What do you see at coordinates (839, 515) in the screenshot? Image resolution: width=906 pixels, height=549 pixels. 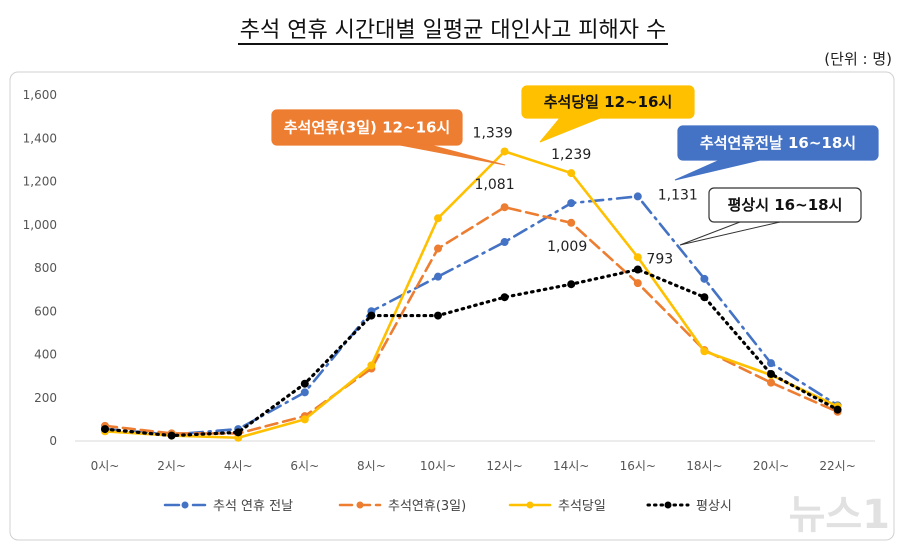 I see `watermark-logo: 뉴스1` at bounding box center [839, 515].